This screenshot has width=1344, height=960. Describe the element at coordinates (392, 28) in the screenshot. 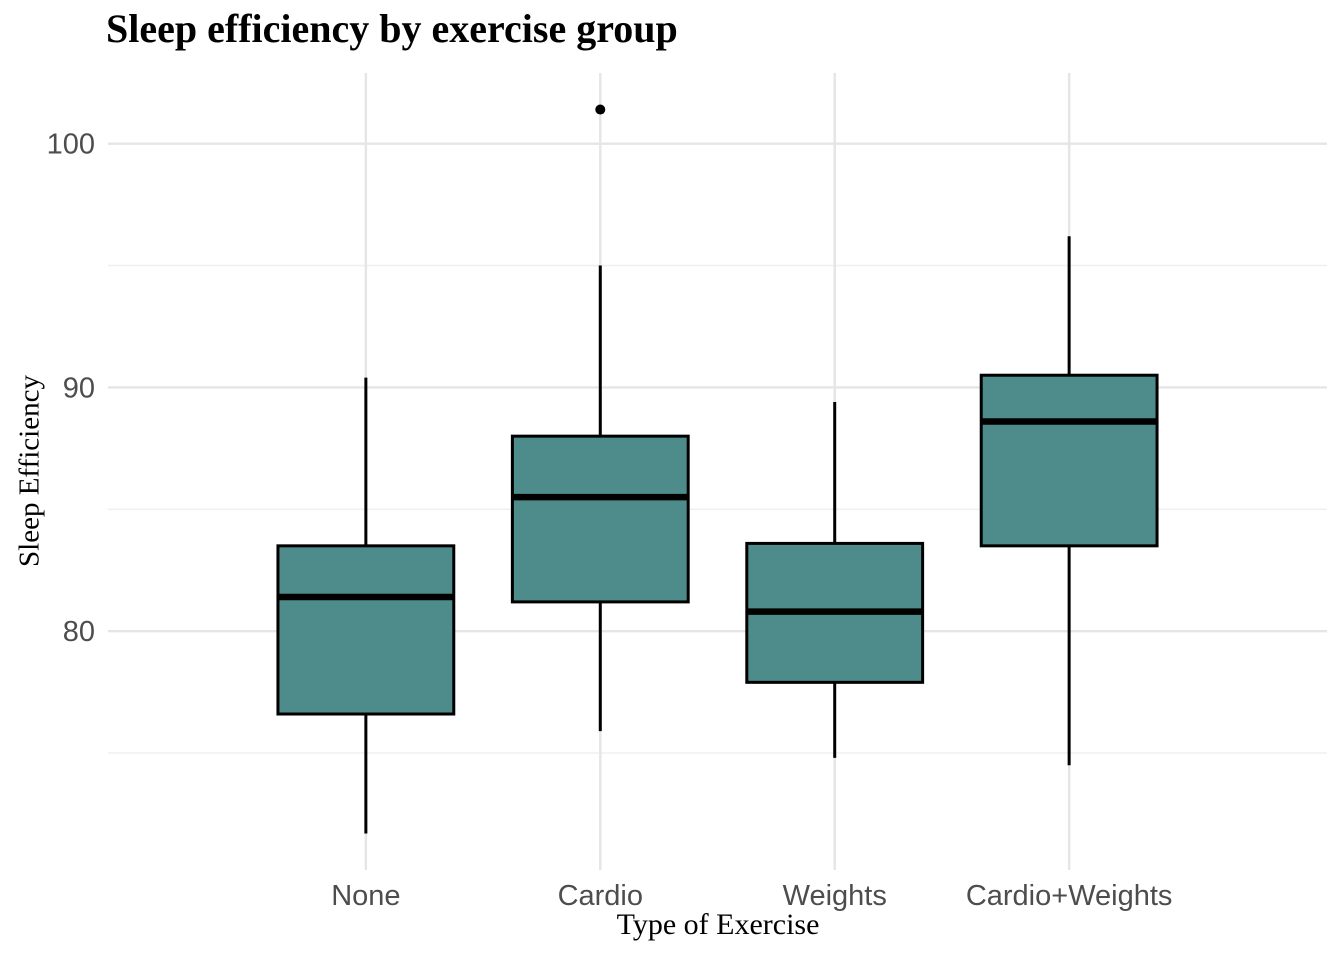

I see `plot-title: Sleep efficiency by exercise group` at that location.